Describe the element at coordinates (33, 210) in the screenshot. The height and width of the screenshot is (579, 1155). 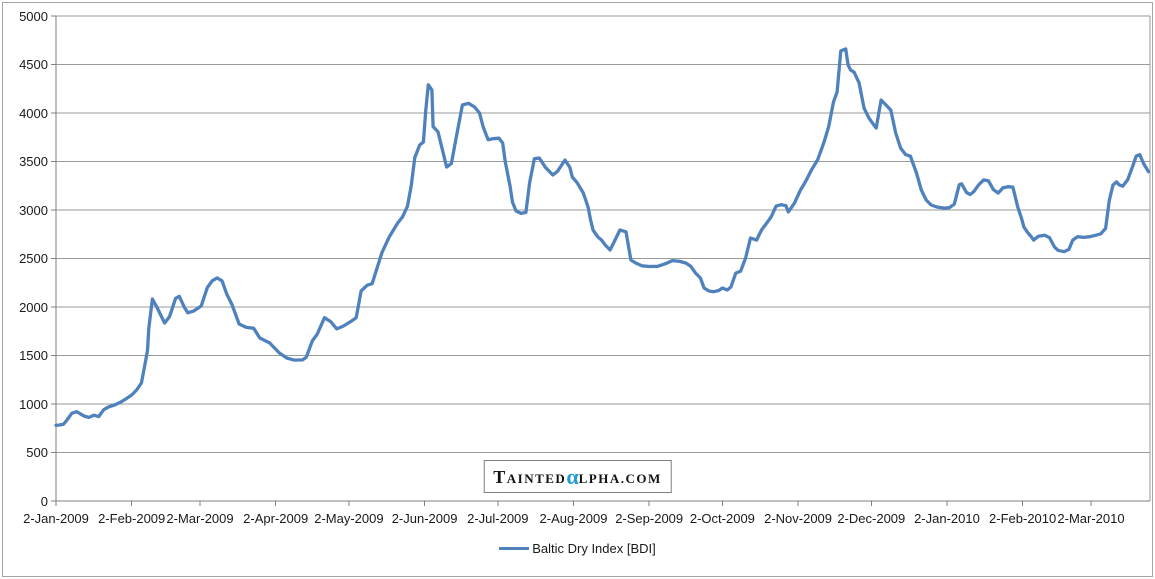
I see `y-axis-tick-label: 3000` at that location.